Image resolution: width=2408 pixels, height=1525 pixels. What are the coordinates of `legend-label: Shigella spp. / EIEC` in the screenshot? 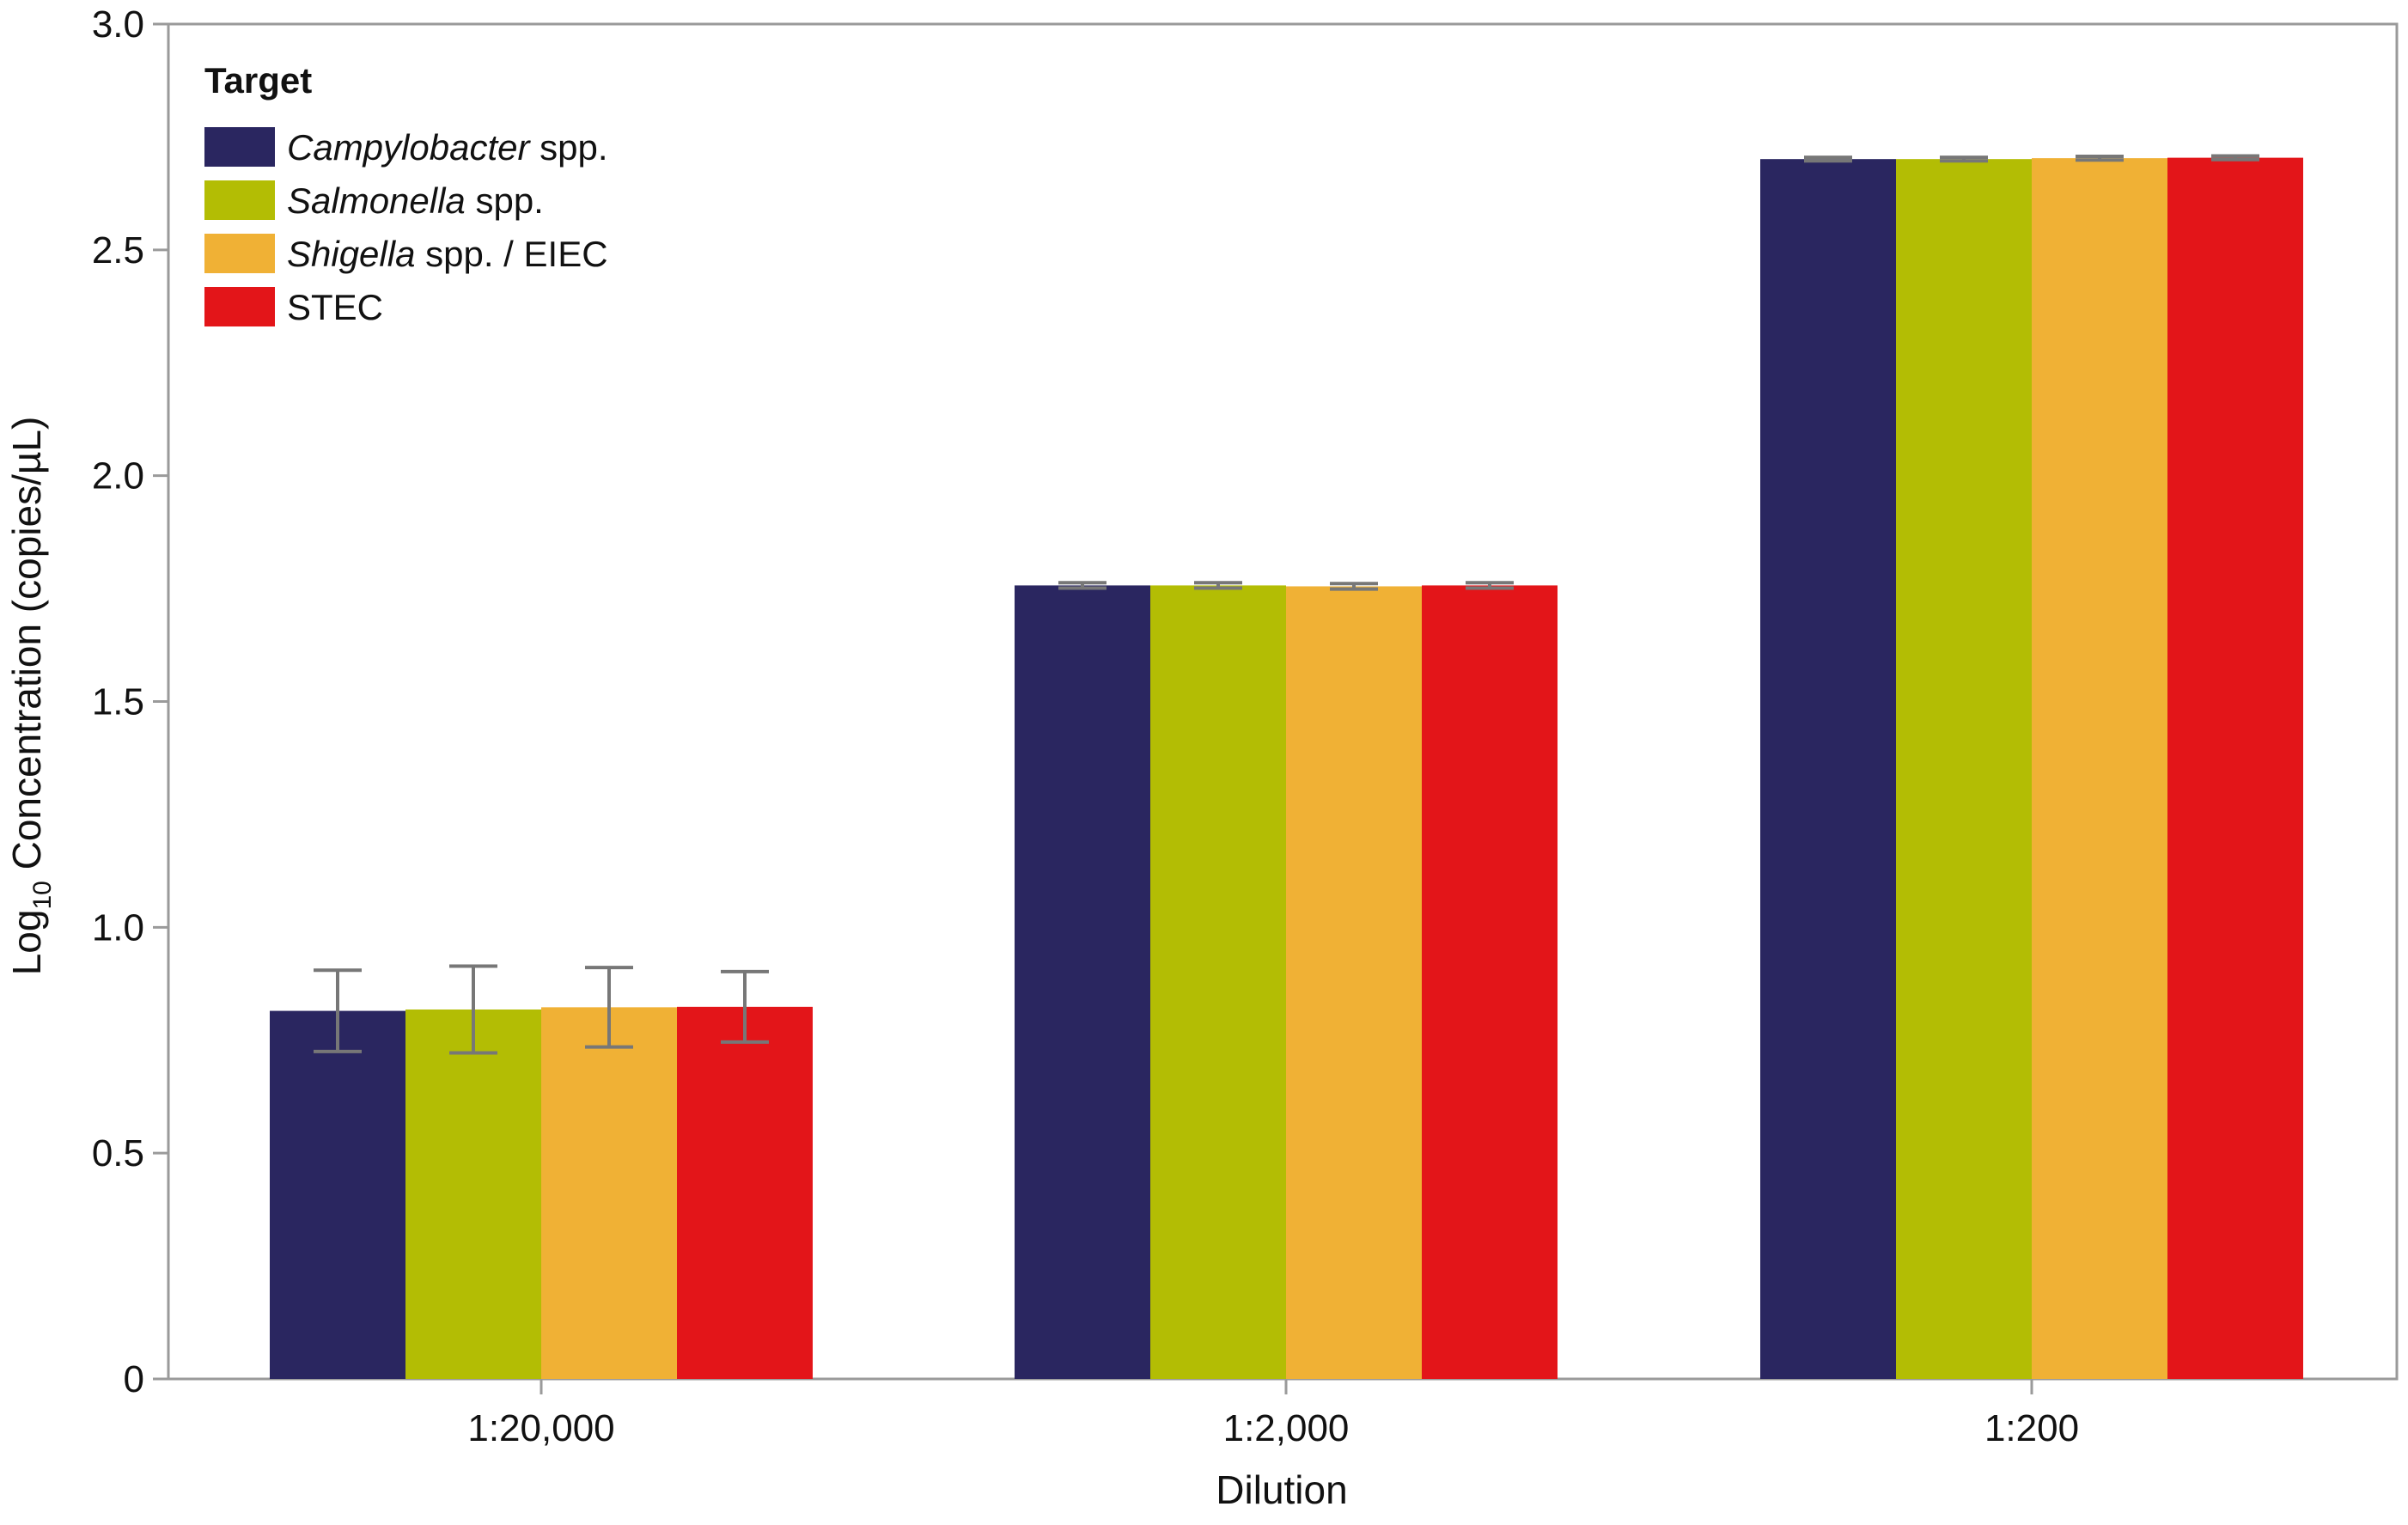 It's located at (447, 254).